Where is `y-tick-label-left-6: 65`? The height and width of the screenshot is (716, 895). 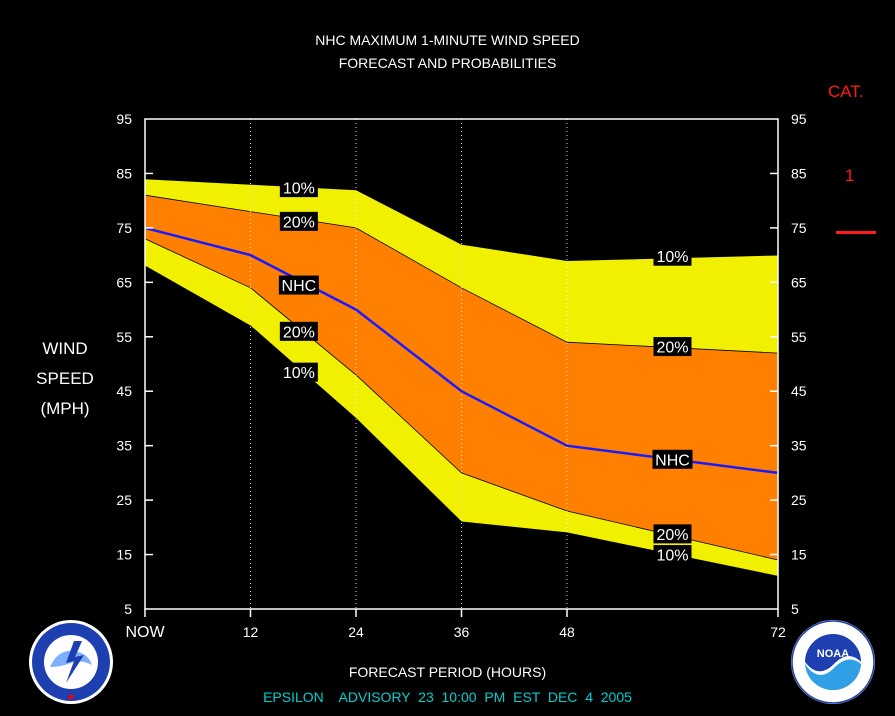
y-tick-label-left-6: 65 is located at coordinates (124, 282).